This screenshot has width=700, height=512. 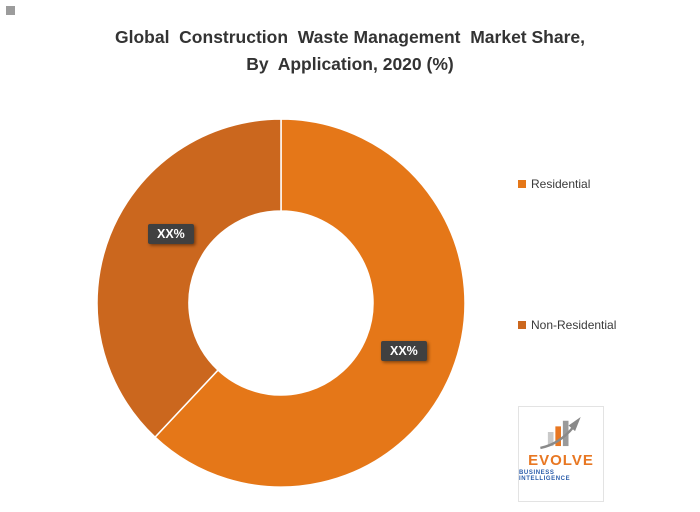 What do you see at coordinates (574, 325) in the screenshot?
I see `legend-label: Non-Residential` at bounding box center [574, 325].